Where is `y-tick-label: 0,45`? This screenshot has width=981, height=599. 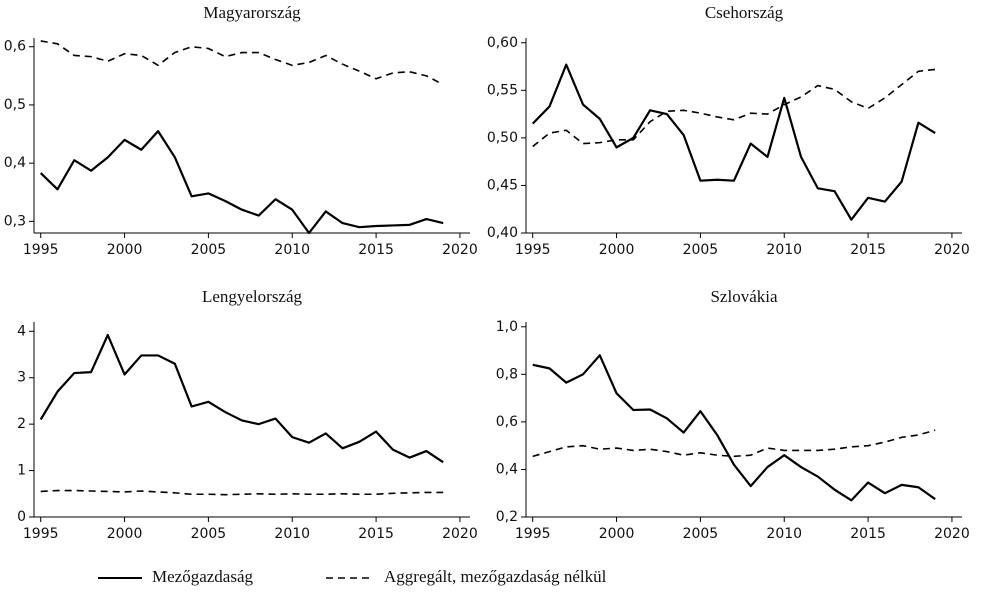 y-tick-label: 0,45 is located at coordinates (502, 185).